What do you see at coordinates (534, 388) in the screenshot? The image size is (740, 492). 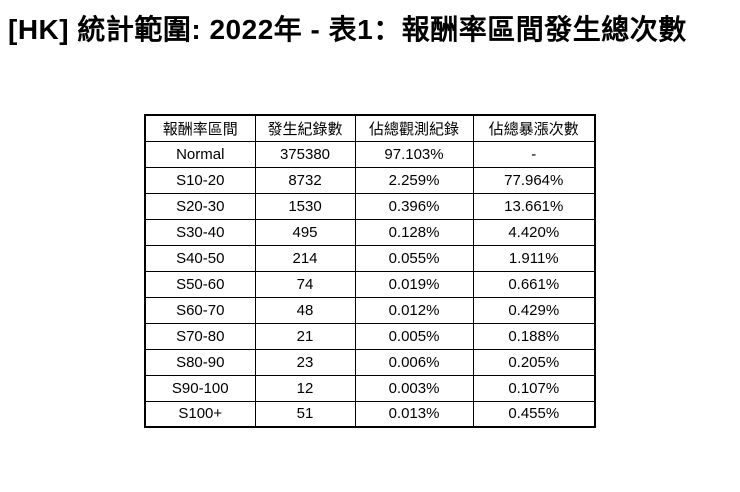 I see `table-cell: 0.107%` at bounding box center [534, 388].